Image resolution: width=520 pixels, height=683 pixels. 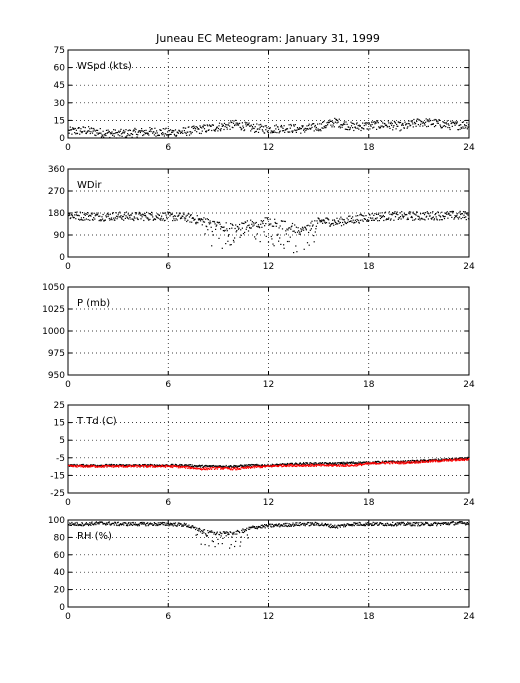 I want to click on pressure-xtick-label: 6, so click(x=168, y=385).